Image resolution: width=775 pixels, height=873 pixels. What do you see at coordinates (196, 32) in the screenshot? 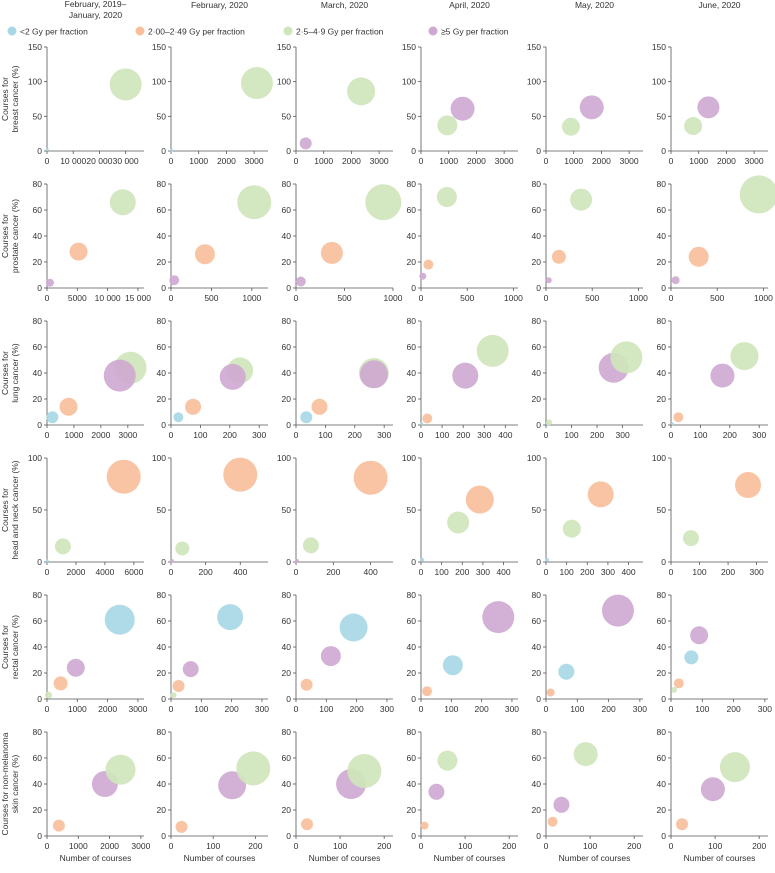
I see `legend-label: 2·00–2·49 Gy per fraction` at bounding box center [196, 32].